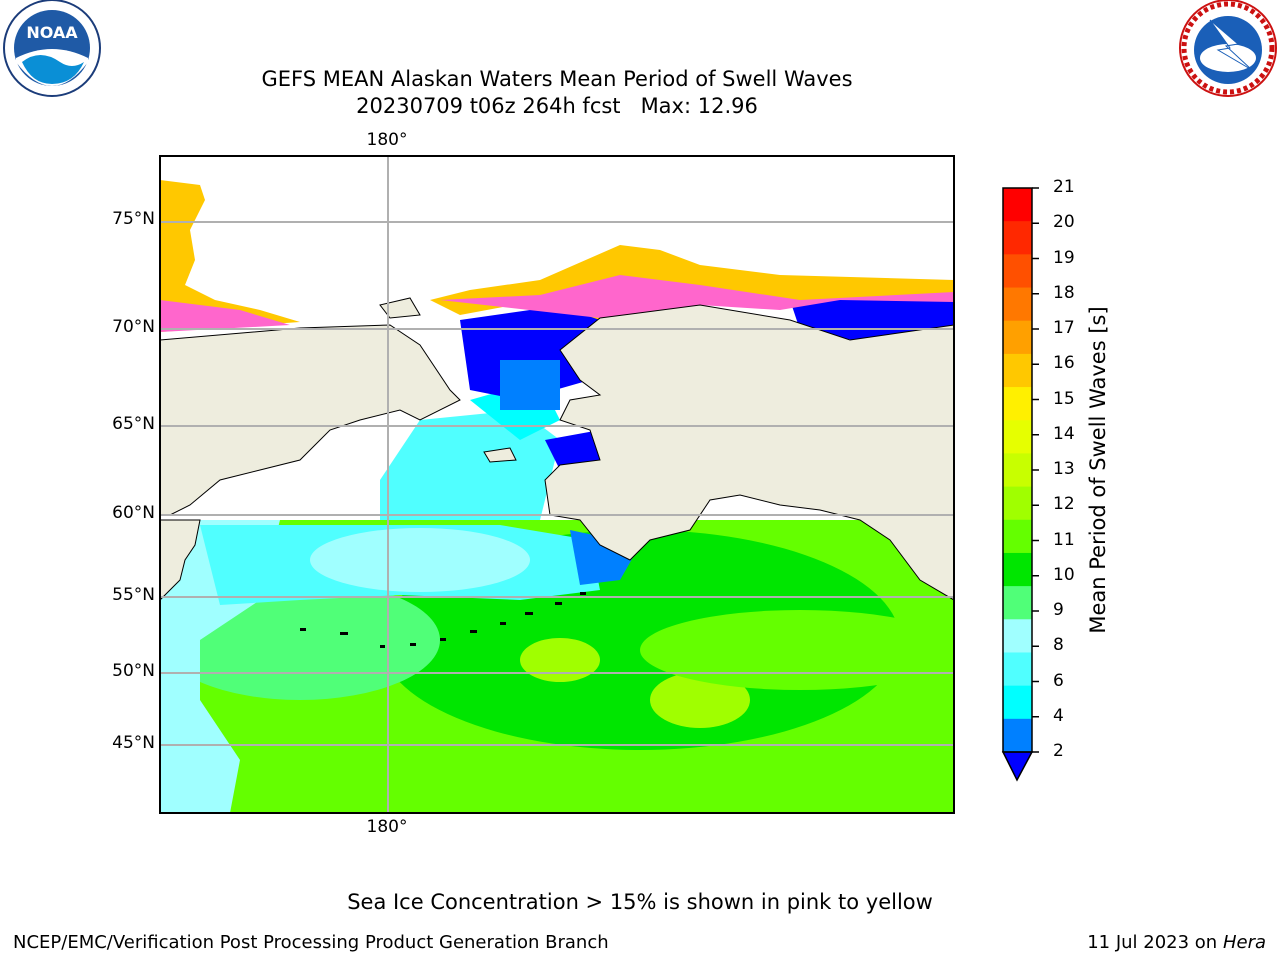  Describe the element at coordinates (1058, 610) in the screenshot. I see `colorbar-tick-label: 9` at that location.